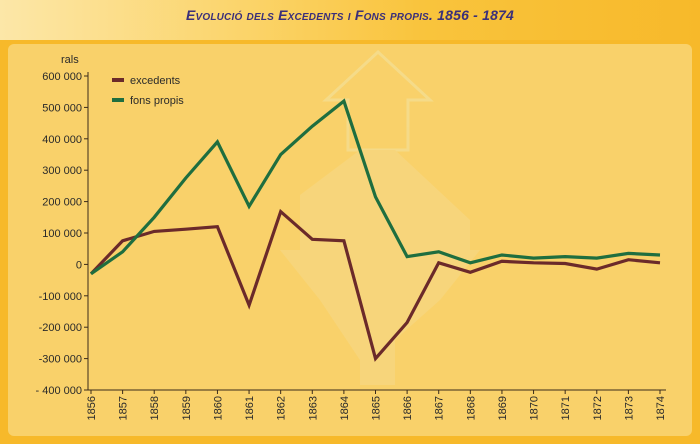 This screenshot has width=700, height=444. What do you see at coordinates (661, 408) in the screenshot?
I see `x-tick-label: 1874` at bounding box center [661, 408].